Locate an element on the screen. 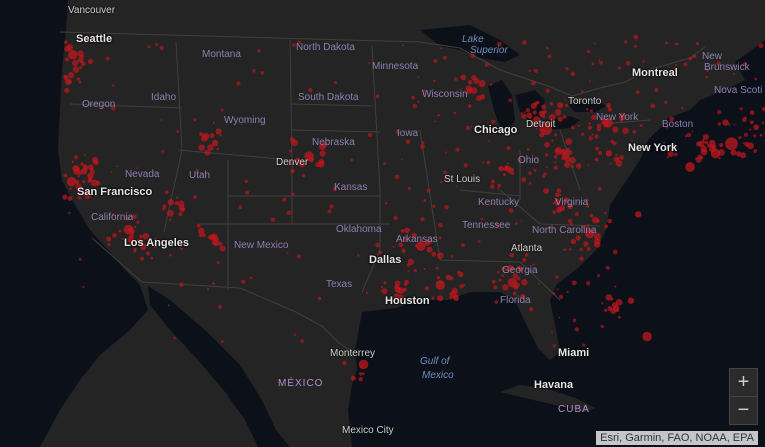 The width and height of the screenshot is (765, 447). case-marker-mexico is located at coordinates (363, 364).